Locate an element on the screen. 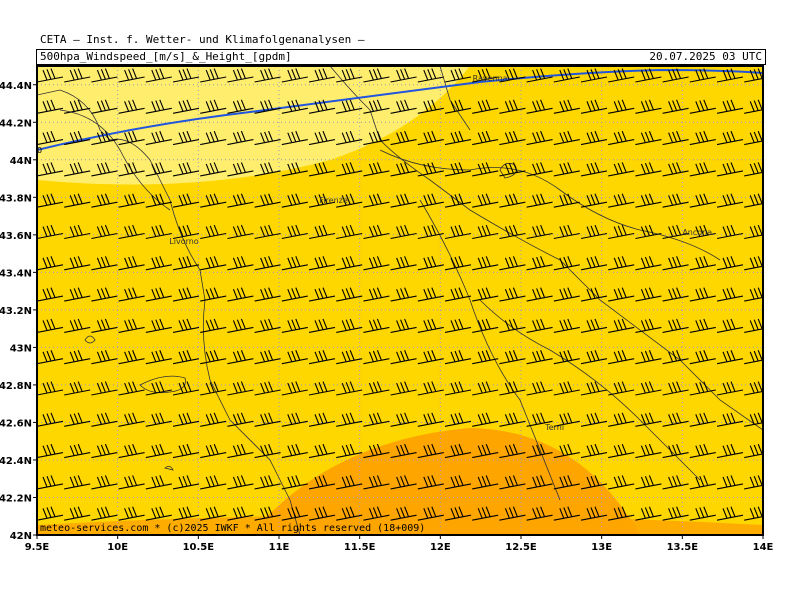 Image resolution: width=800 pixels, height=600 pixels. field-description: 500hpa_Windspeed_[m/s]_&_Height_[gpdm] is located at coordinates (166, 56).